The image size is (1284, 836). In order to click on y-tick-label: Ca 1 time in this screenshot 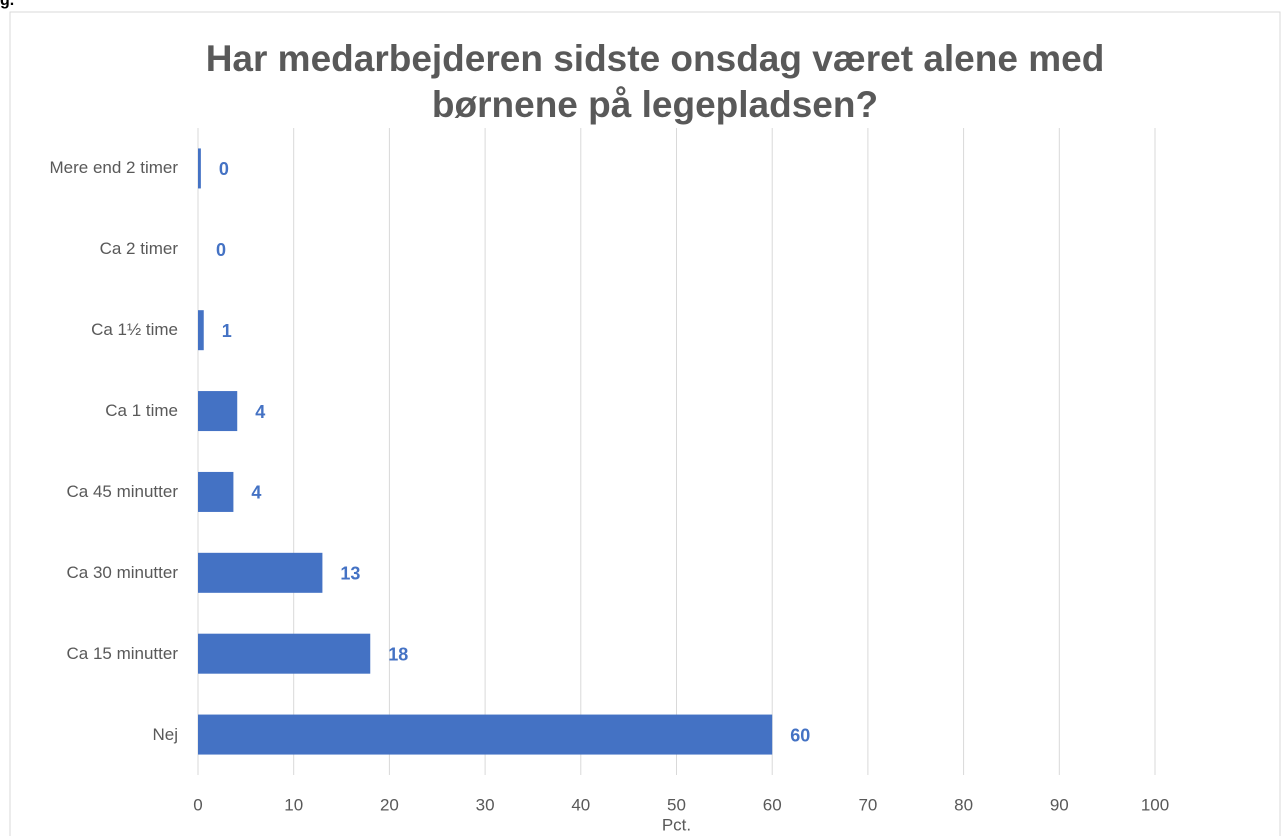, I will do `click(141, 411)`.